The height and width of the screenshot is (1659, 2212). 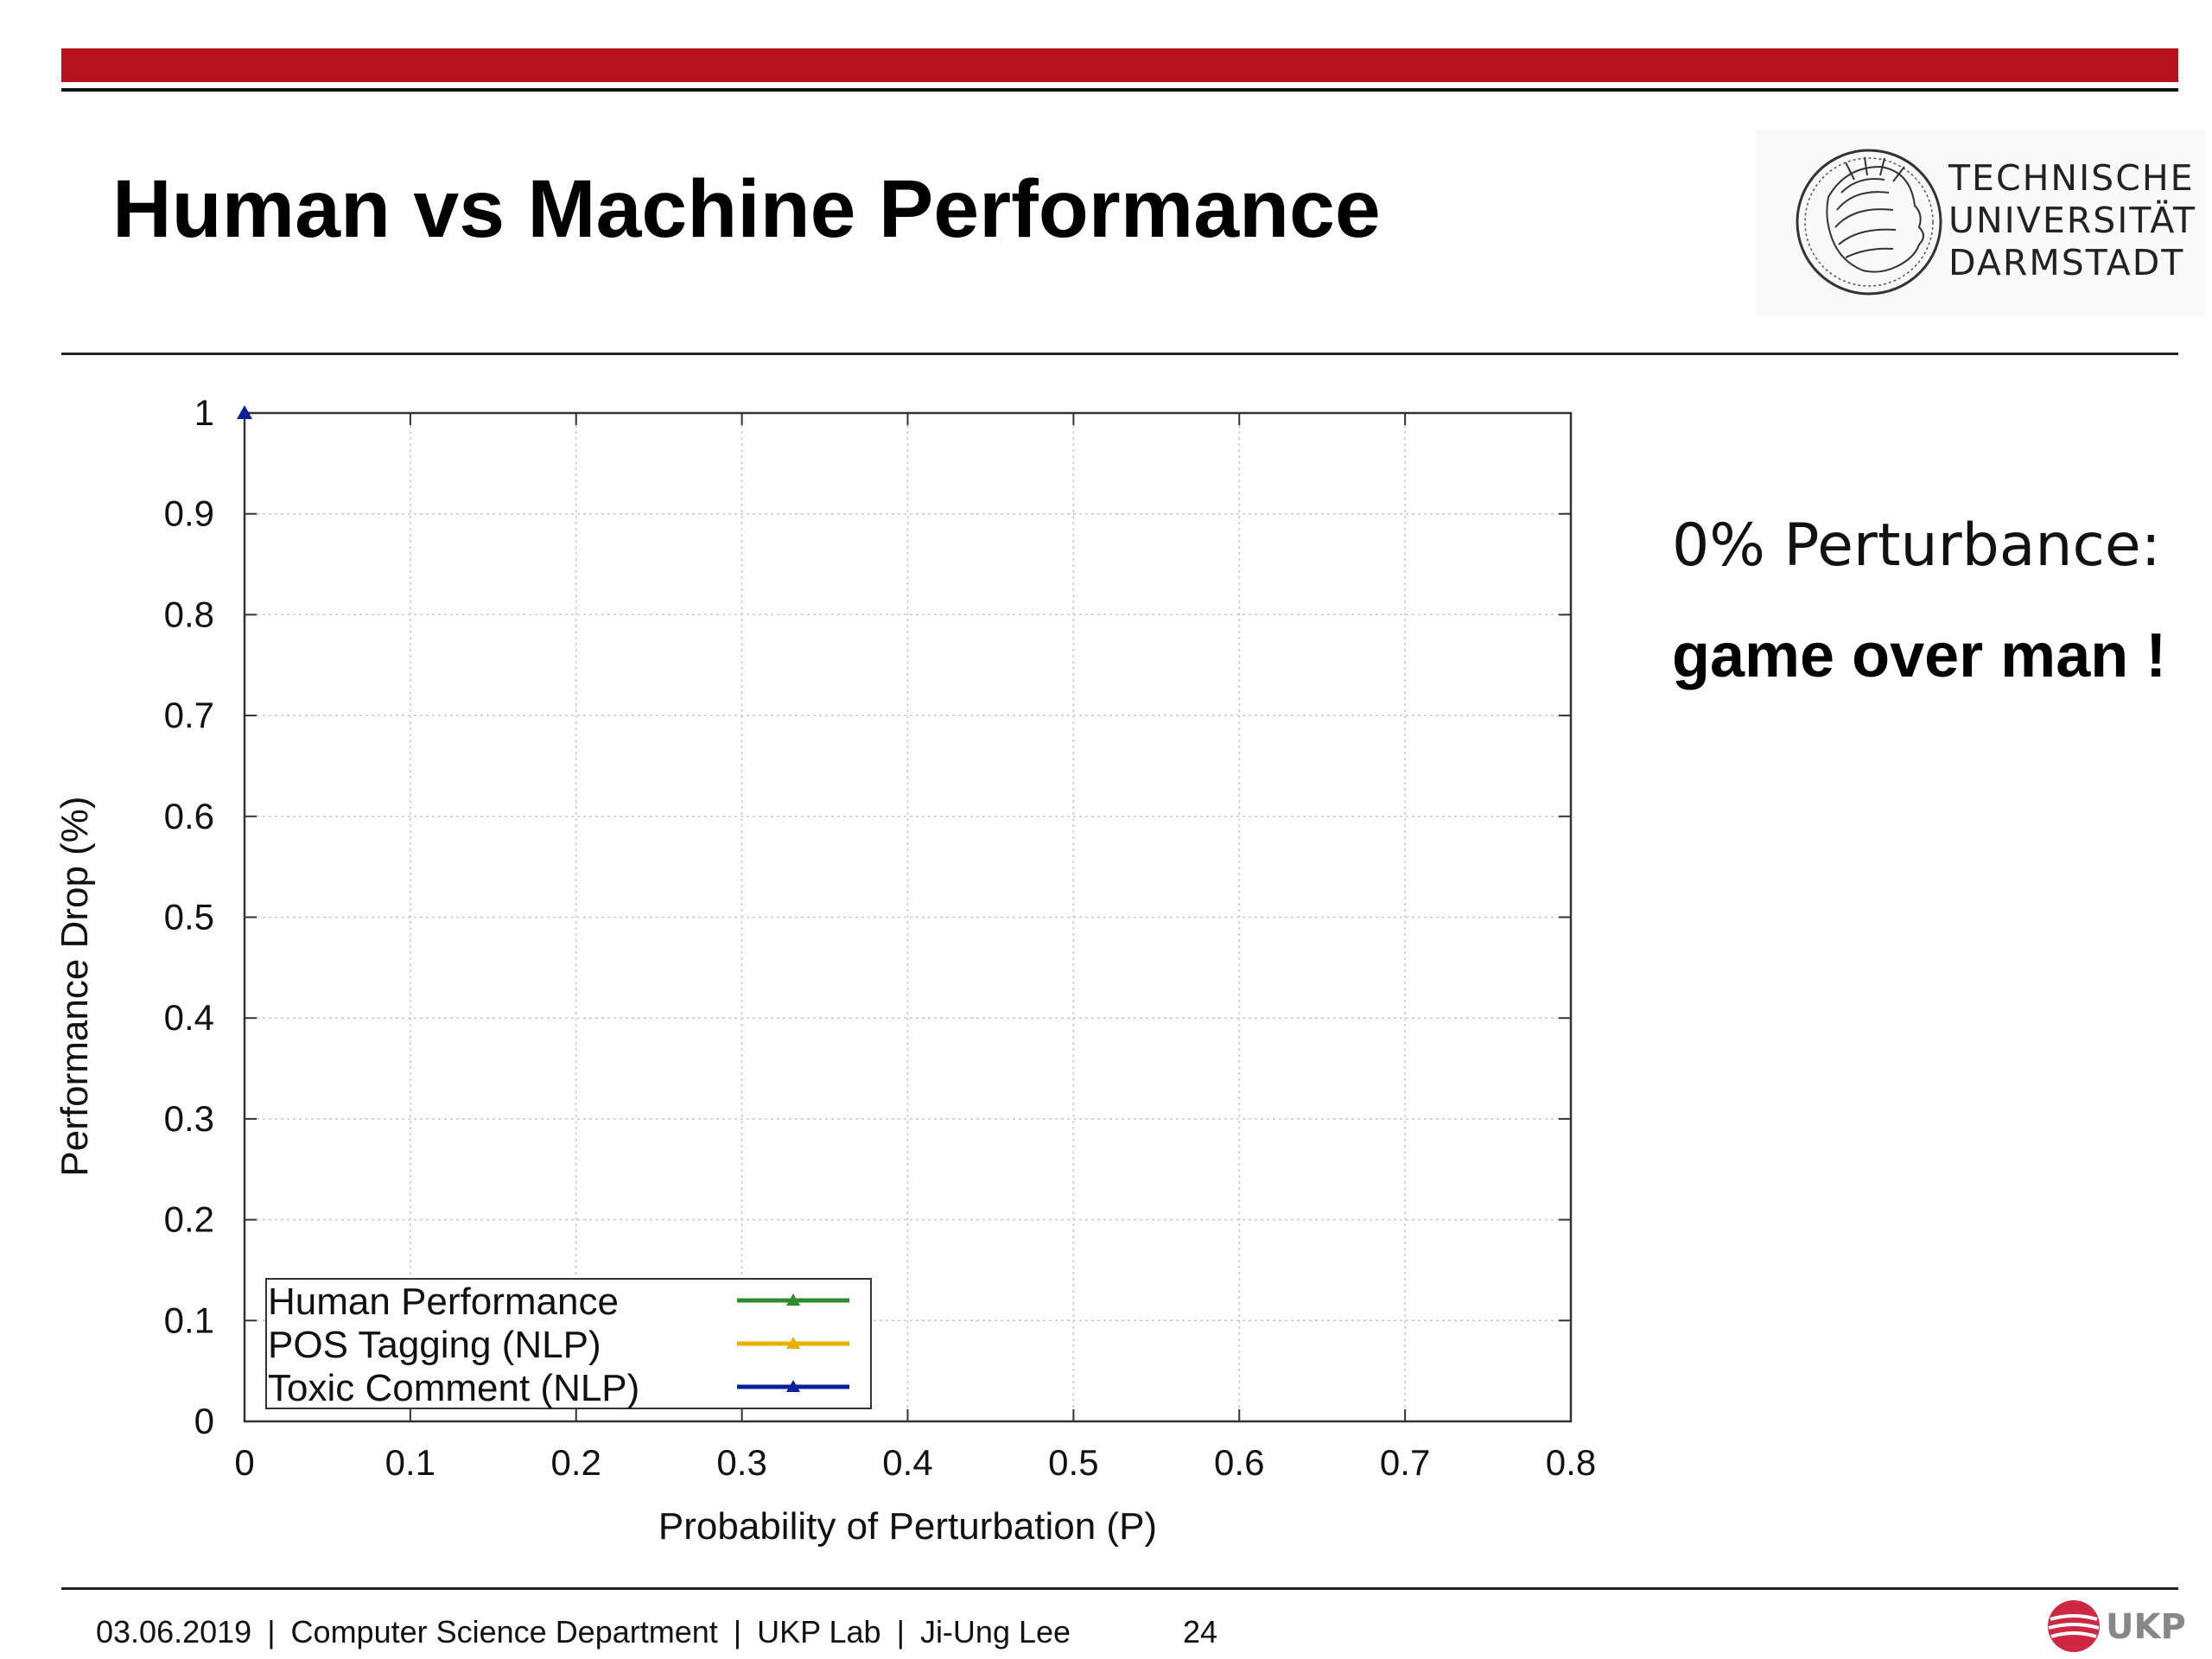 What do you see at coordinates (907, 1526) in the screenshot?
I see `x-axis-label: Probability of Perturbation (P)` at bounding box center [907, 1526].